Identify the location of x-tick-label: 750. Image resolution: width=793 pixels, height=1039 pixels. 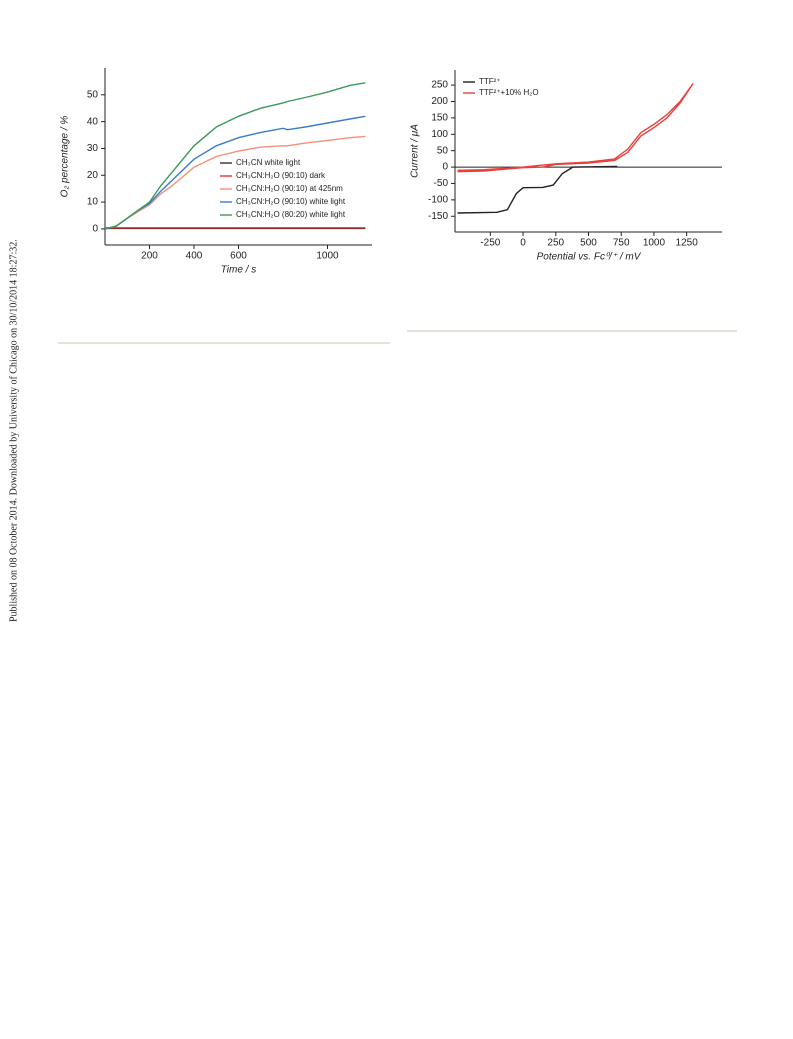
(621, 243).